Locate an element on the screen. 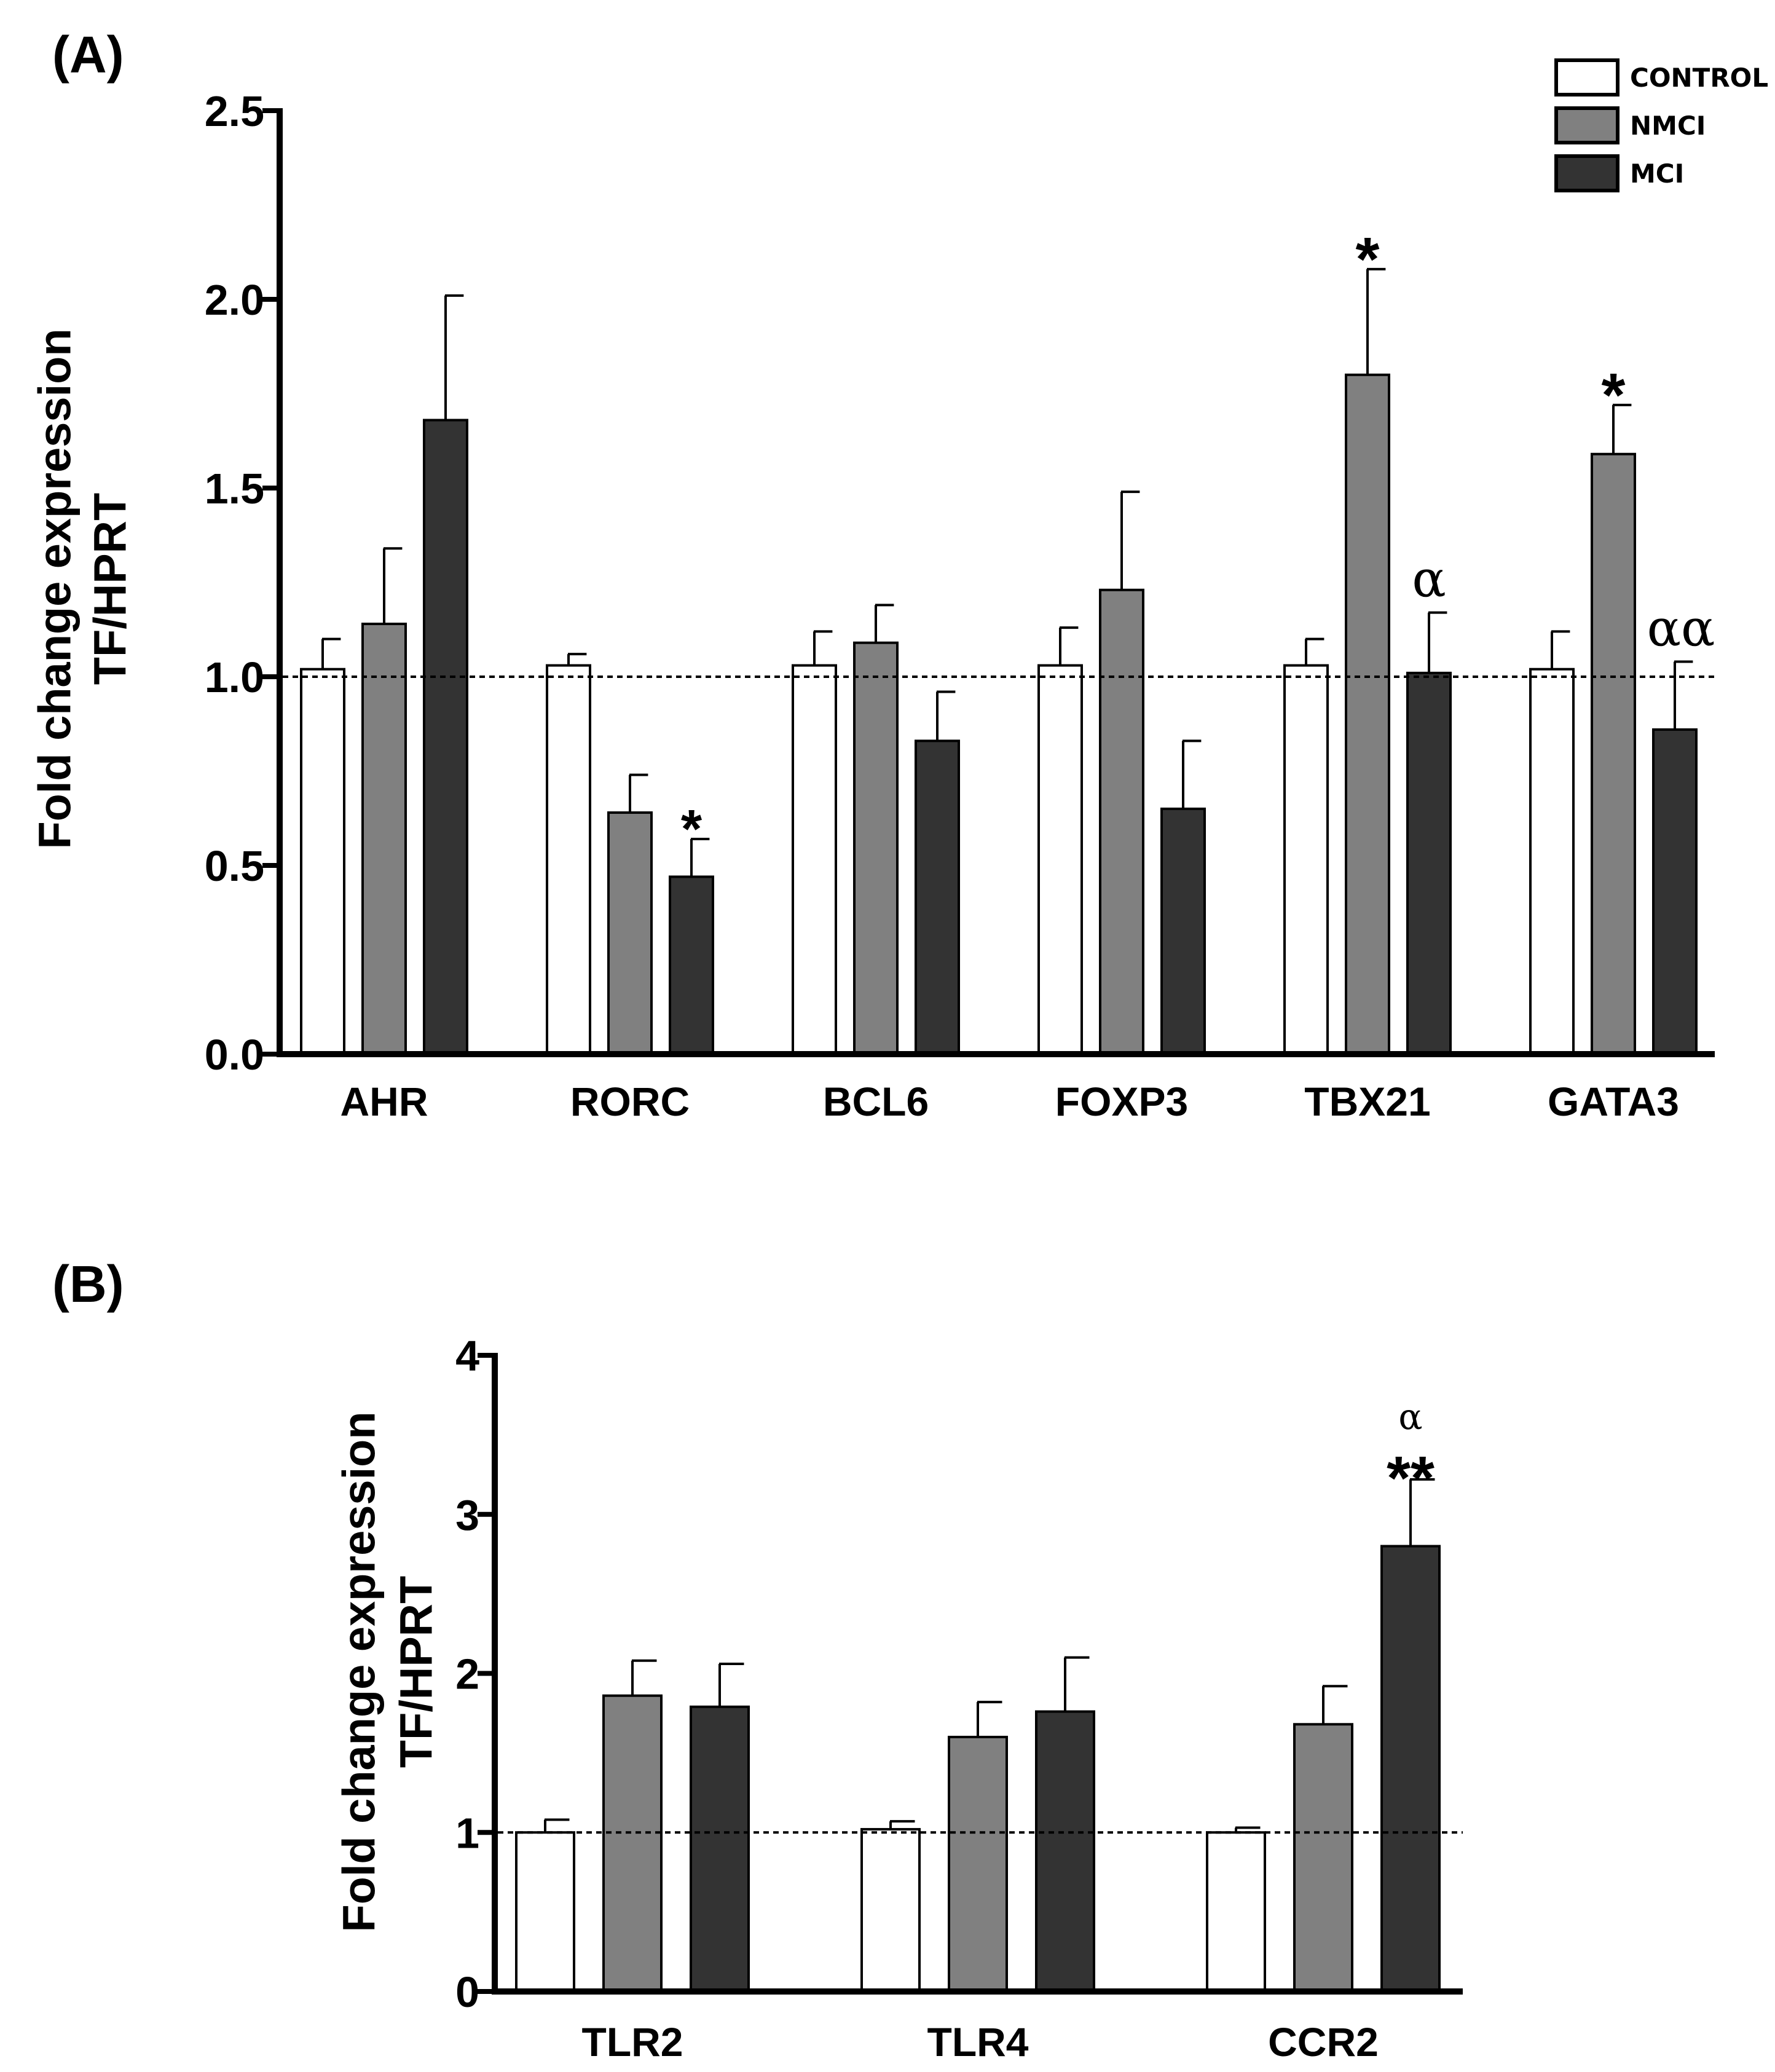  annotation-ccr2-mci-asterisk: ** is located at coordinates (1411, 1479).